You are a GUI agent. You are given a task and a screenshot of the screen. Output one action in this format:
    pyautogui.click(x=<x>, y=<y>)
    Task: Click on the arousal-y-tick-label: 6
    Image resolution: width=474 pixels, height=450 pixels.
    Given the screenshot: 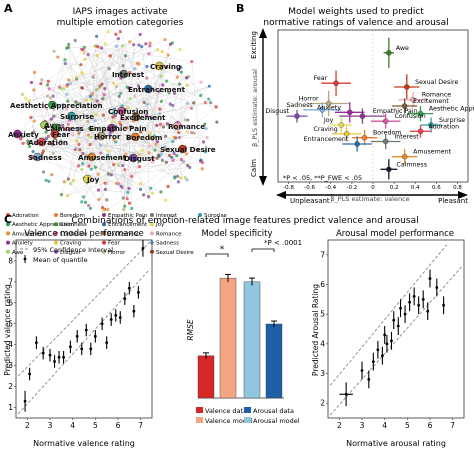 What is the action you would take?
    pyautogui.click(x=322, y=284)
    